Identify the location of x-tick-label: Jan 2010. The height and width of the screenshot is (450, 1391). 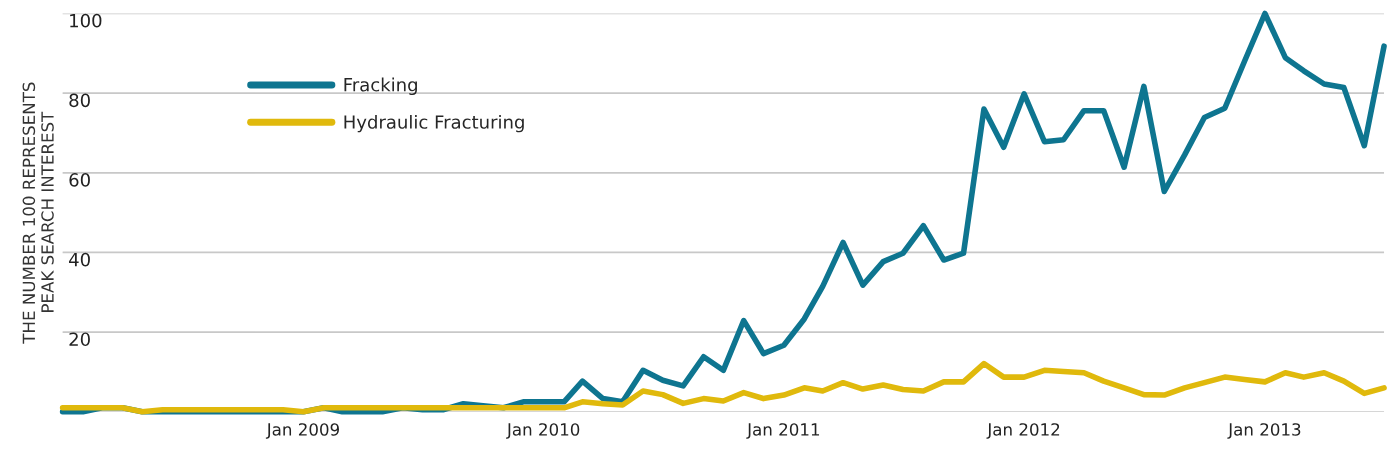
(543, 431).